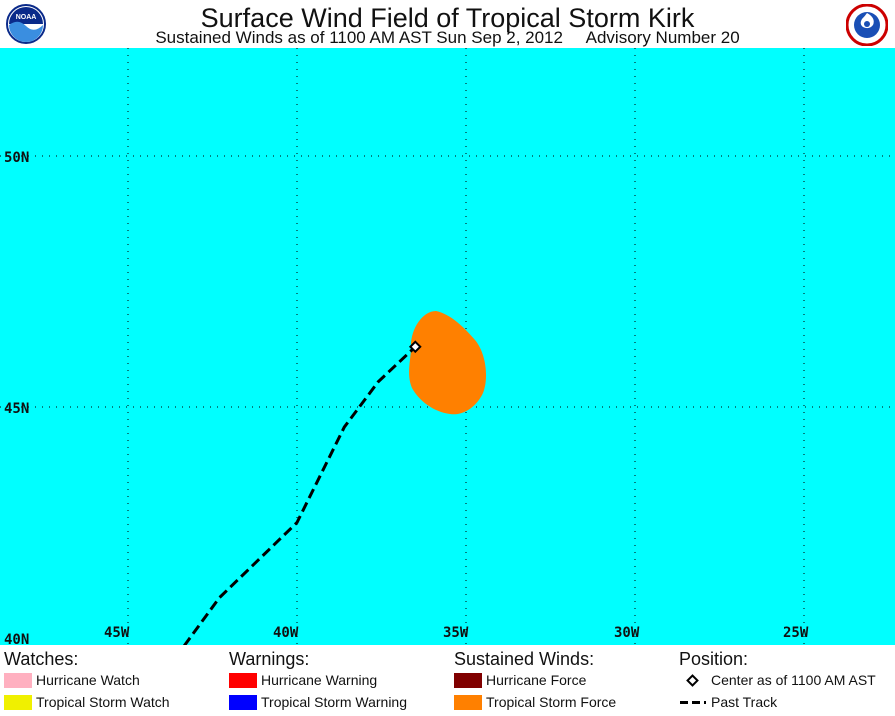 This screenshot has height=716, width=895. I want to click on lon-label: 30W, so click(627, 633).